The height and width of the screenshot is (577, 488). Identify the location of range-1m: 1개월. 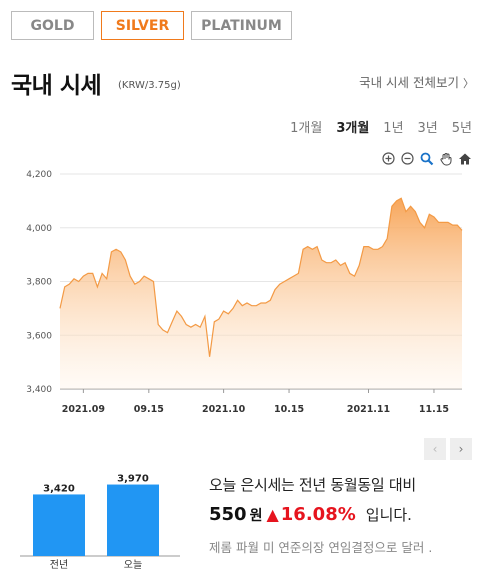
(306, 128).